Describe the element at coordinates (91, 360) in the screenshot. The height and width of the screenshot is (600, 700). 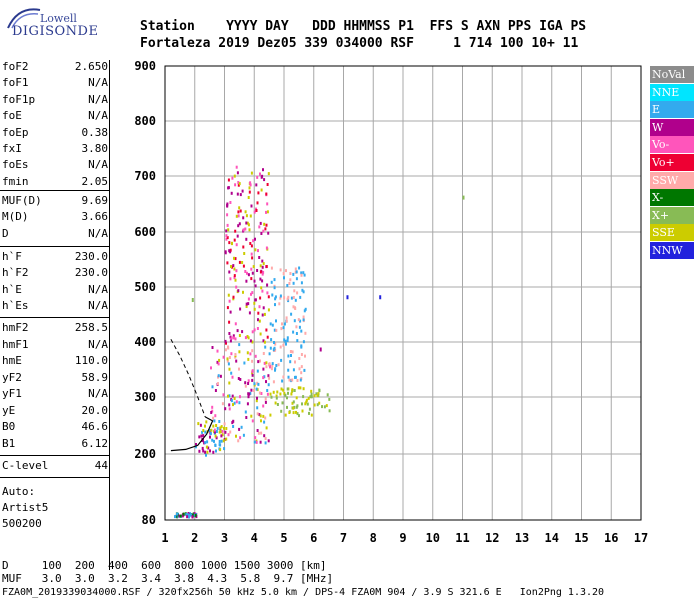
I see `param-value: 110.0` at that location.